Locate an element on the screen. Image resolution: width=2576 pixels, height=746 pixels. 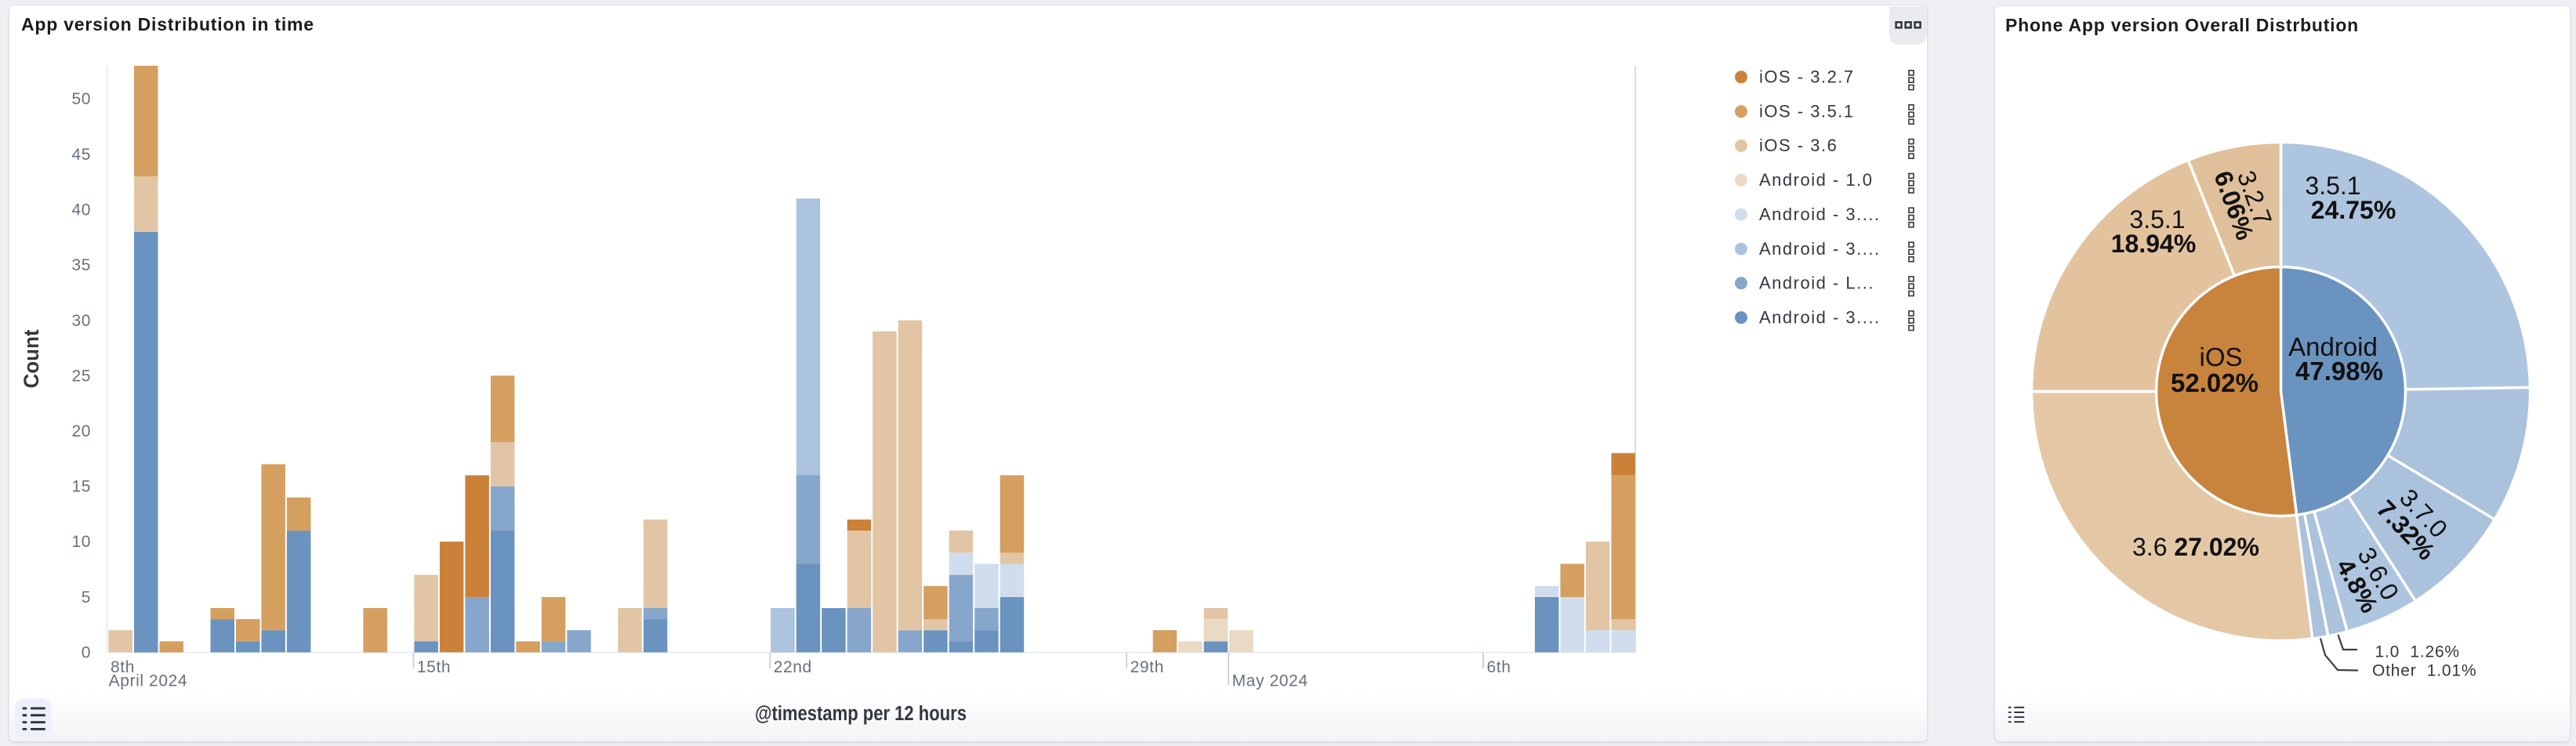
svg-text: iOS - 3.2.7 is located at coordinates (1807, 77).